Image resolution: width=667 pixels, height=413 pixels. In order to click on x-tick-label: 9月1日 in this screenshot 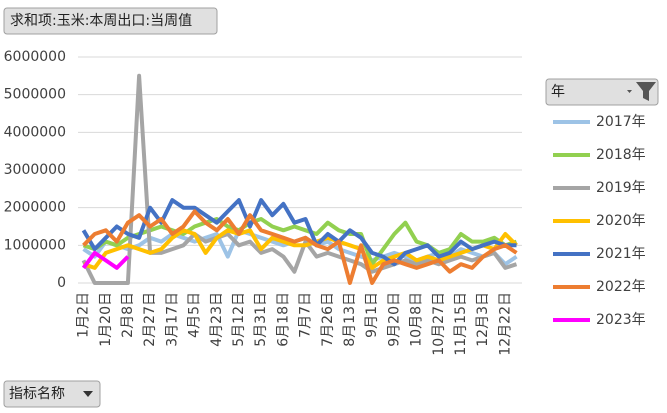, I will do `click(372, 315)`.